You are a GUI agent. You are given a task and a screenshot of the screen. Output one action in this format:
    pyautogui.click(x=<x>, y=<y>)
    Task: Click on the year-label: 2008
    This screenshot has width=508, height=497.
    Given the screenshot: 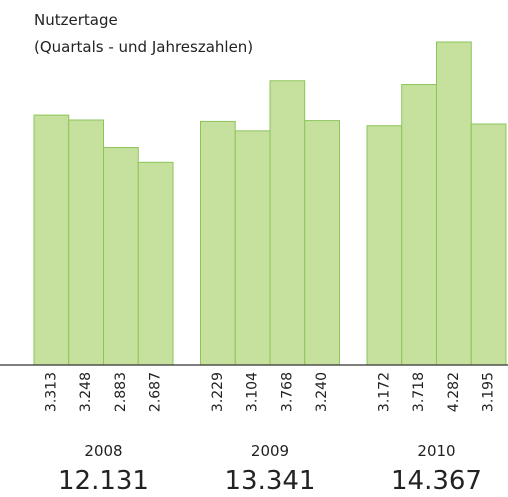 What is the action you would take?
    pyautogui.click(x=103, y=451)
    